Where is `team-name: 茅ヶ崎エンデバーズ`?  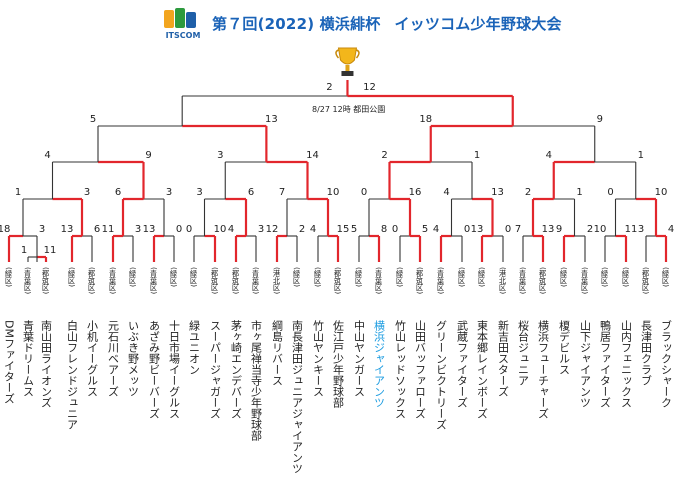 team-name: 茅ヶ崎エンデバーズ is located at coordinates (236, 369).